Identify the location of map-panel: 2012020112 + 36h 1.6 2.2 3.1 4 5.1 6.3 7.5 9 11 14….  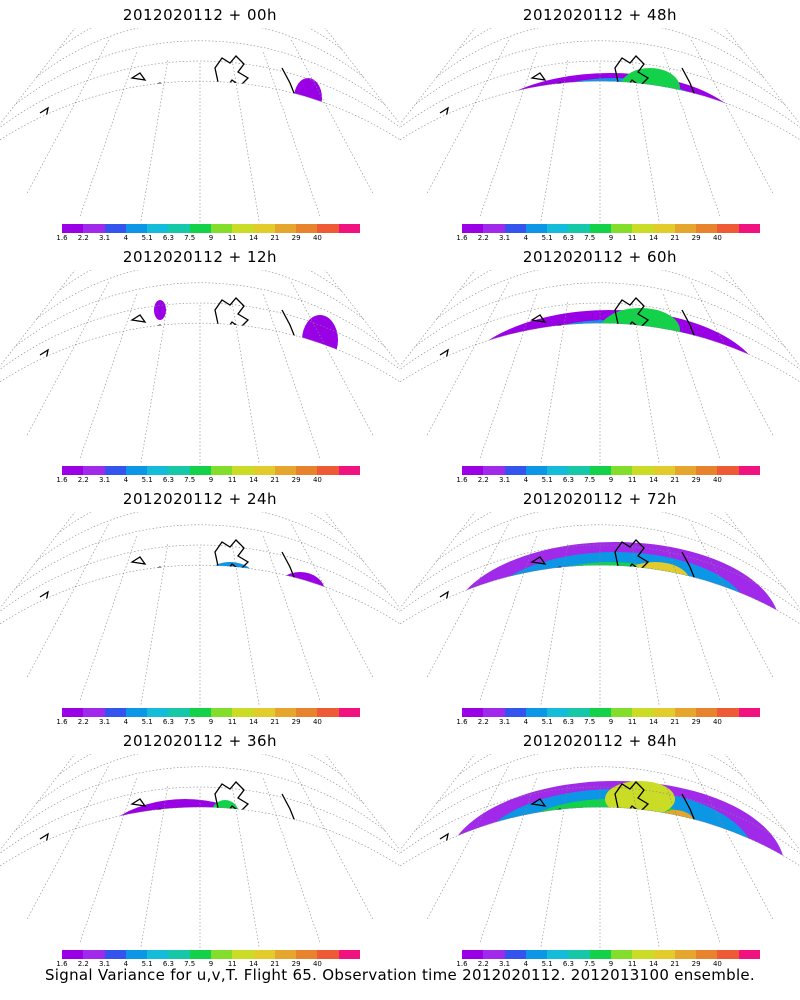
(200, 847).